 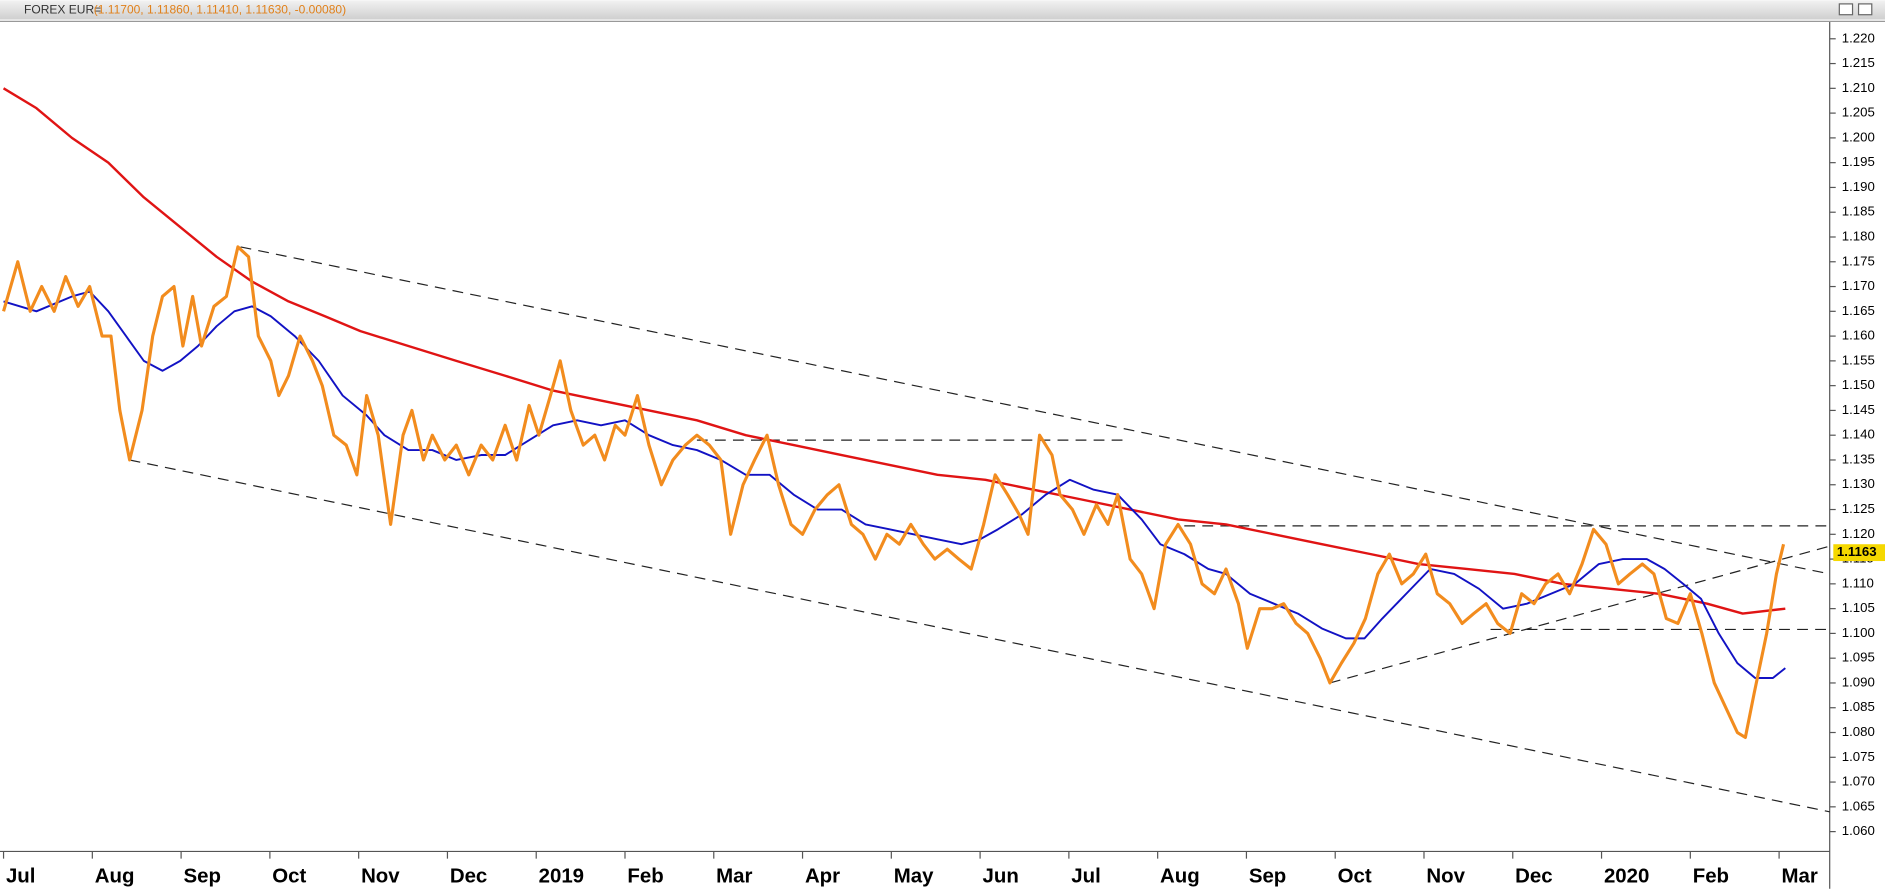 What do you see at coordinates (62, 10) in the screenshot?
I see `chart-title: FOREX EUR=` at bounding box center [62, 10].